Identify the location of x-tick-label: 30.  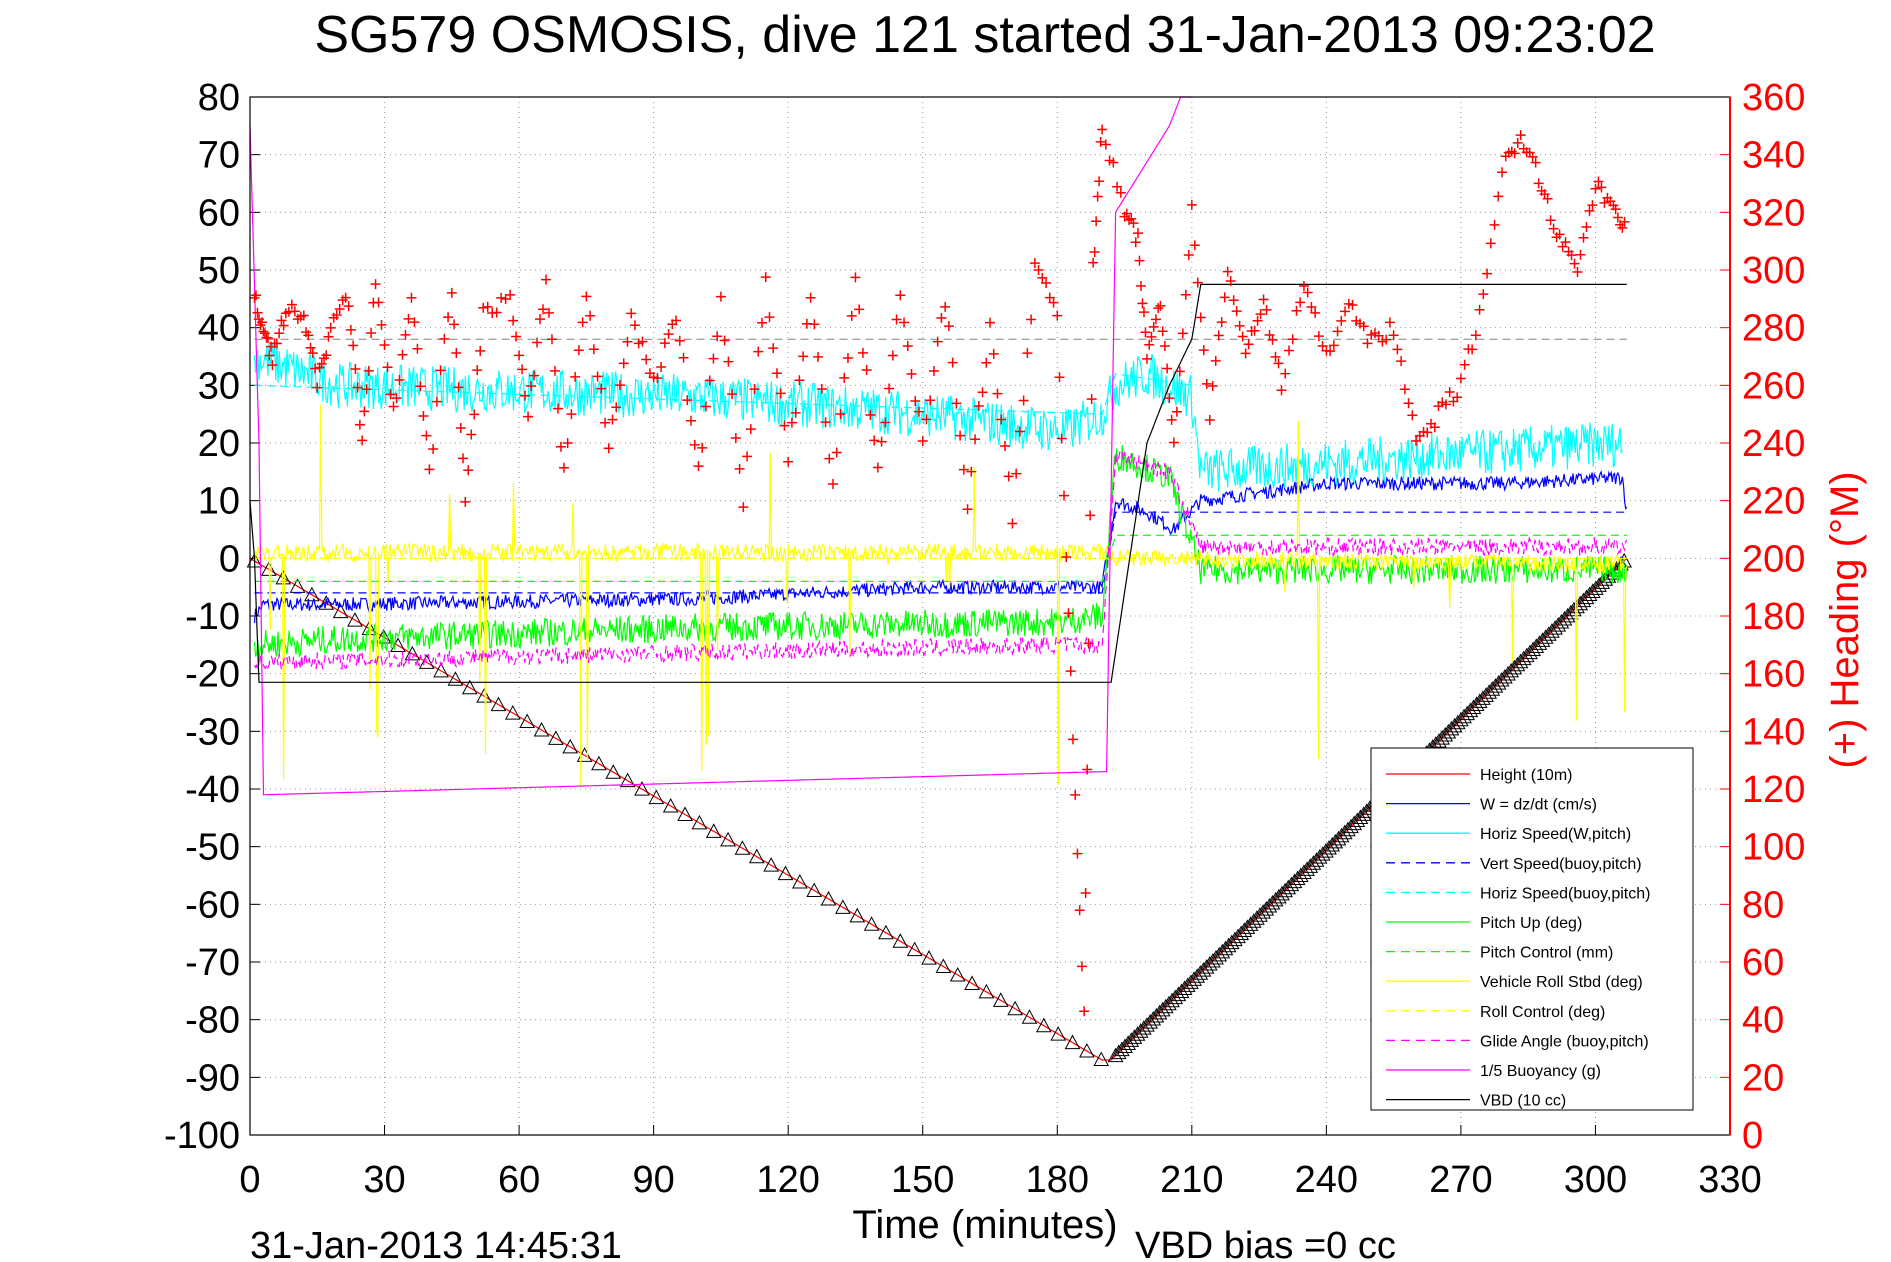
(384, 1180).